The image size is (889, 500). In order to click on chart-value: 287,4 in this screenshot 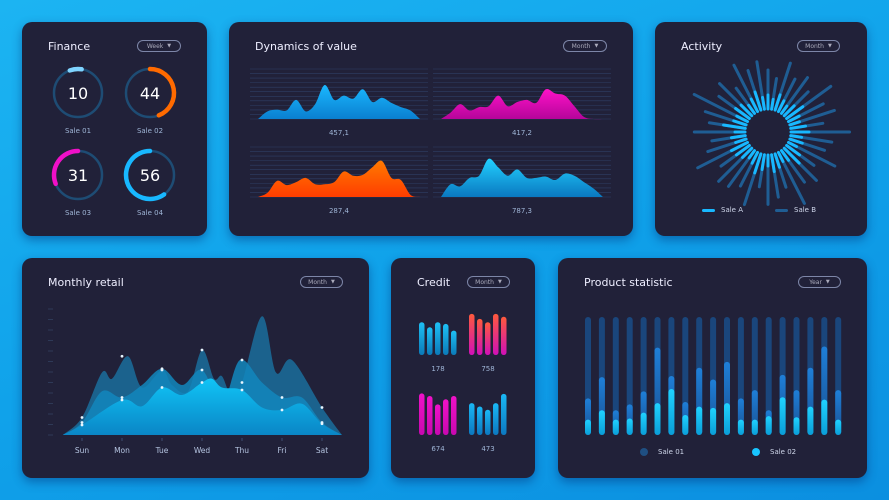, I will do `click(339, 211)`.